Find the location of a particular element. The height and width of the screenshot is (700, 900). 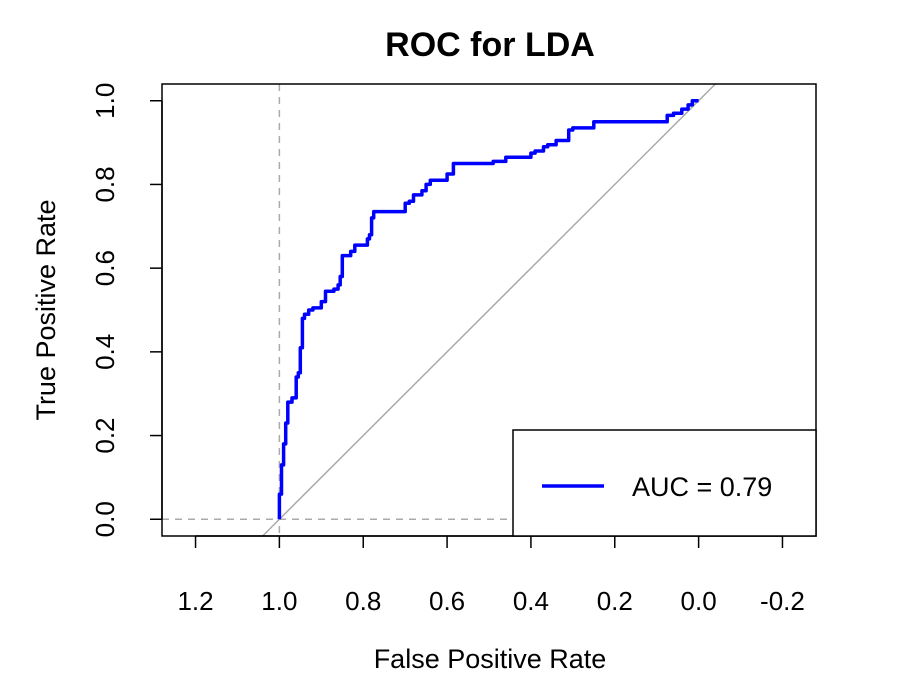

x-axis: 1.2 1.0 0.8 0.6 0.4 0.2 0.0 -0.2 is located at coordinates (491, 575).